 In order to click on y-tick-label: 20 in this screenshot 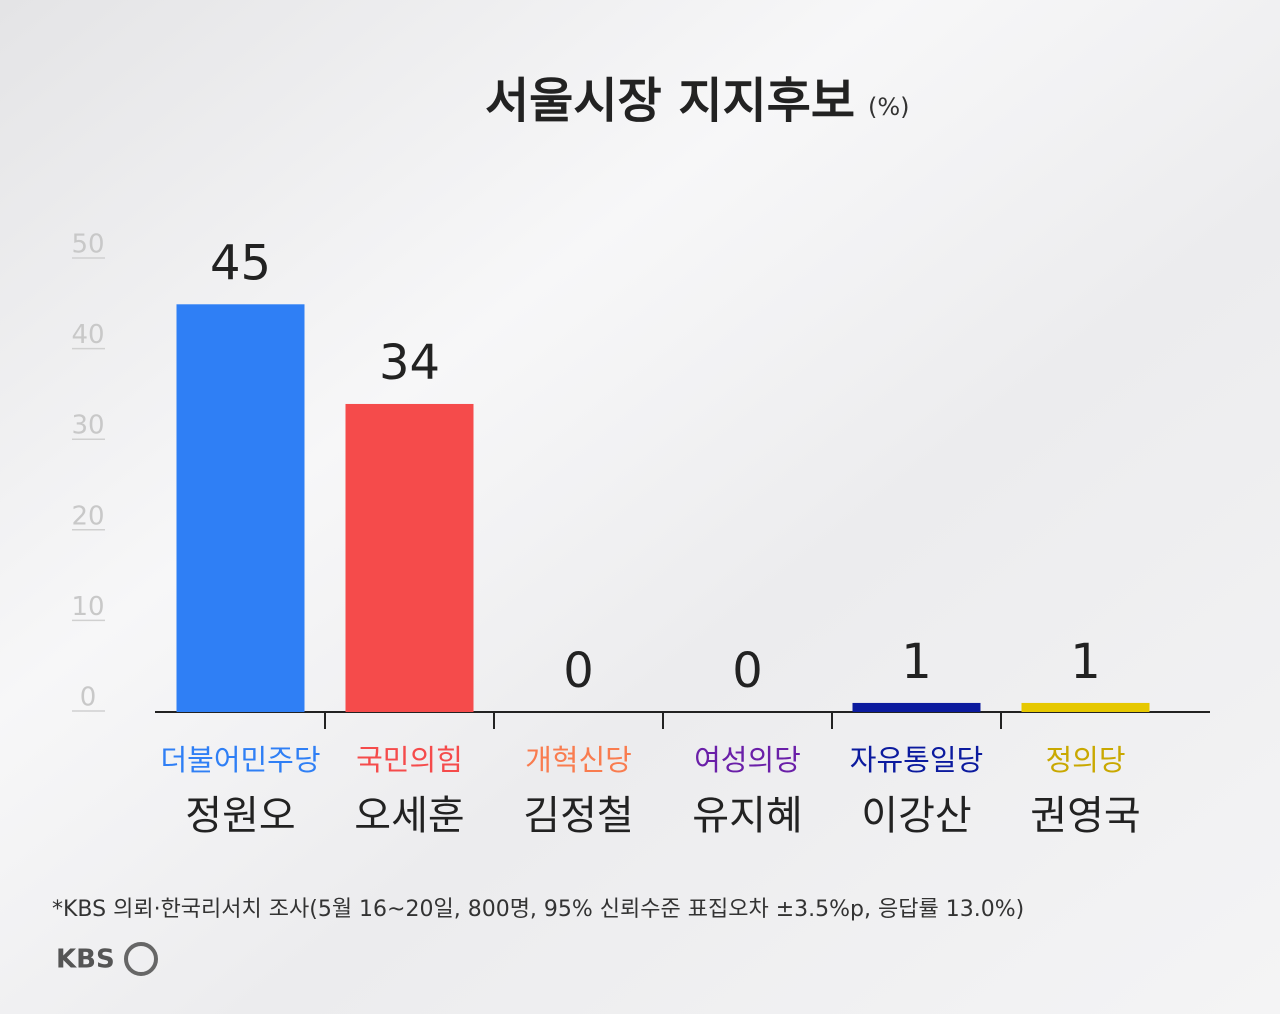, I will do `click(87, 516)`.